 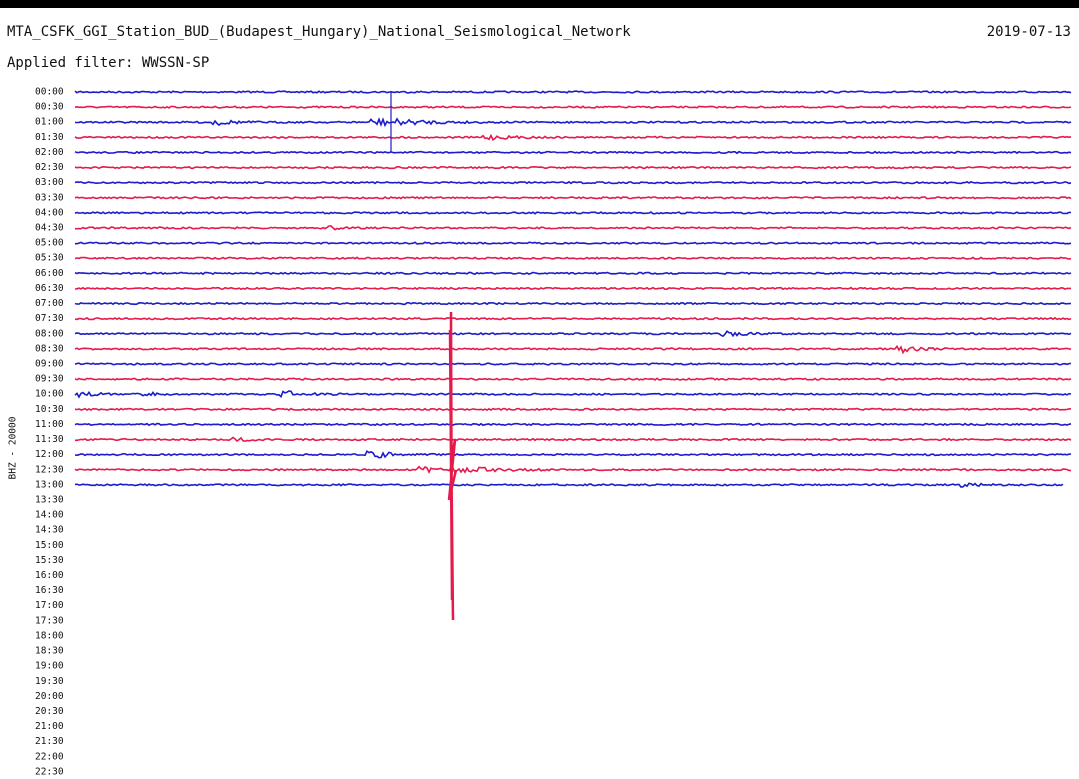 I want to click on time-label: 03:00, so click(x=49, y=182).